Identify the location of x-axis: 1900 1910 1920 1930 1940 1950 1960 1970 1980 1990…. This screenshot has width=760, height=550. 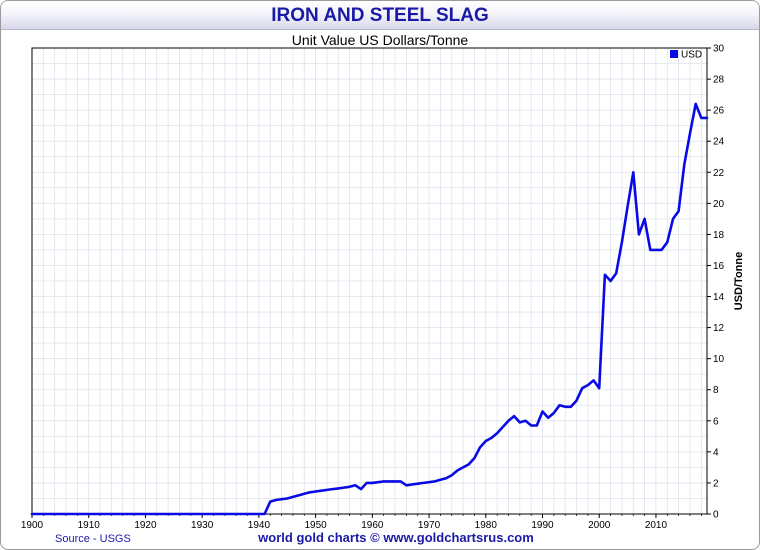
(361, 522).